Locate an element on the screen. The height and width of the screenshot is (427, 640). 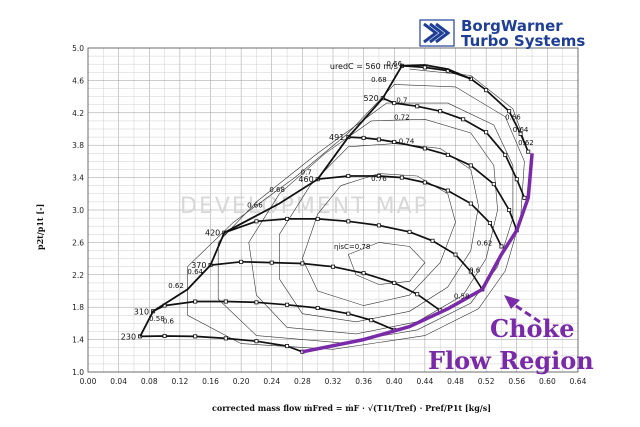
choke-annotation: Choke Flow Region is located at coordinates (511, 335).